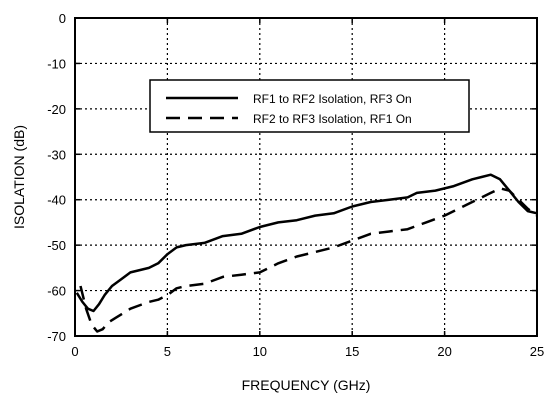 The width and height of the screenshot is (550, 400). What do you see at coordinates (62, 18) in the screenshot?
I see `y-tick-label: 0` at bounding box center [62, 18].